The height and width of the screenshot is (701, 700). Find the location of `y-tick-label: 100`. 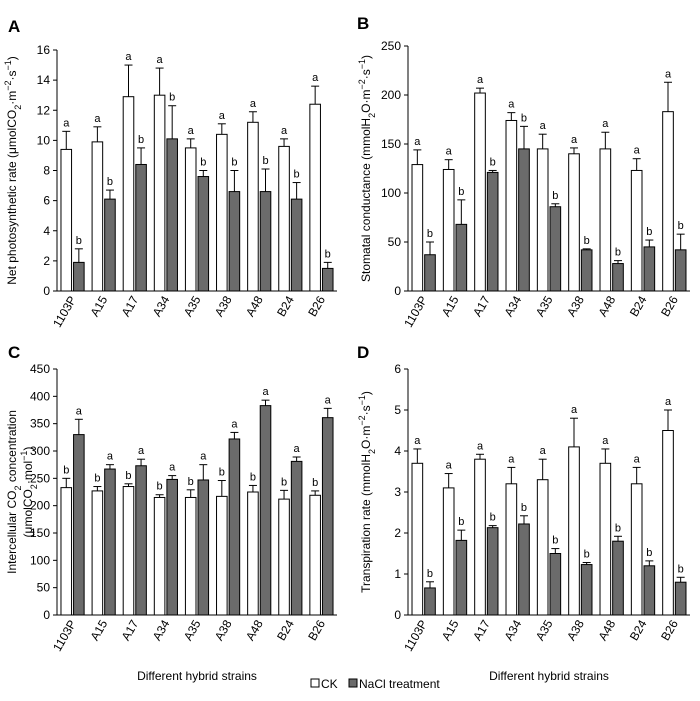

y-tick-label: 100 is located at coordinates (391, 193).